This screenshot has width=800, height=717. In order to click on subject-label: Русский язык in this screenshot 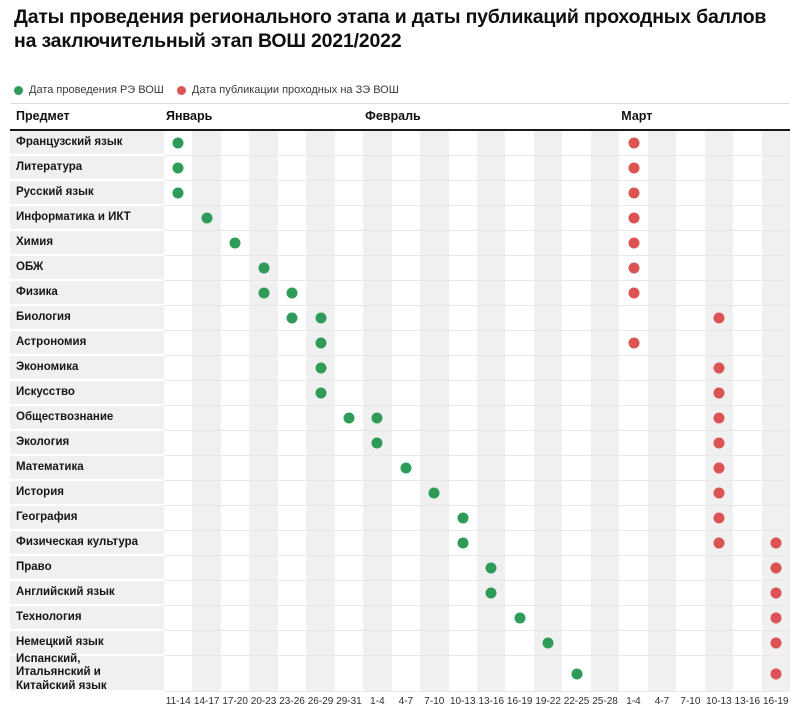, I will do `click(87, 193)`.